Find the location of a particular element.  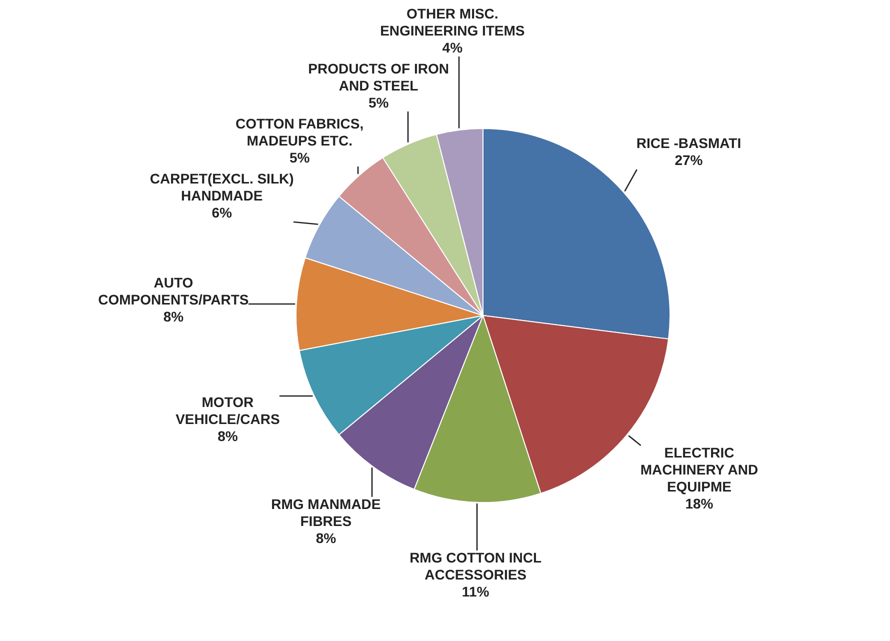

slice-label: OTHER MISC. ENGINEERING ITEMS is located at coordinates (452, 22).